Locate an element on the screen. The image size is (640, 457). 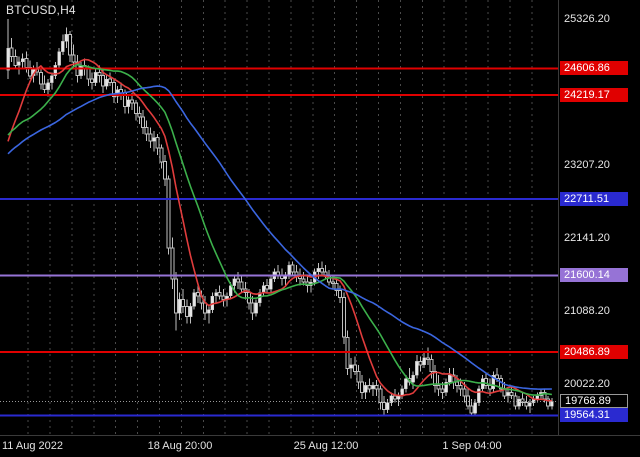
price-tick-label: 25326.20 is located at coordinates (587, 19).